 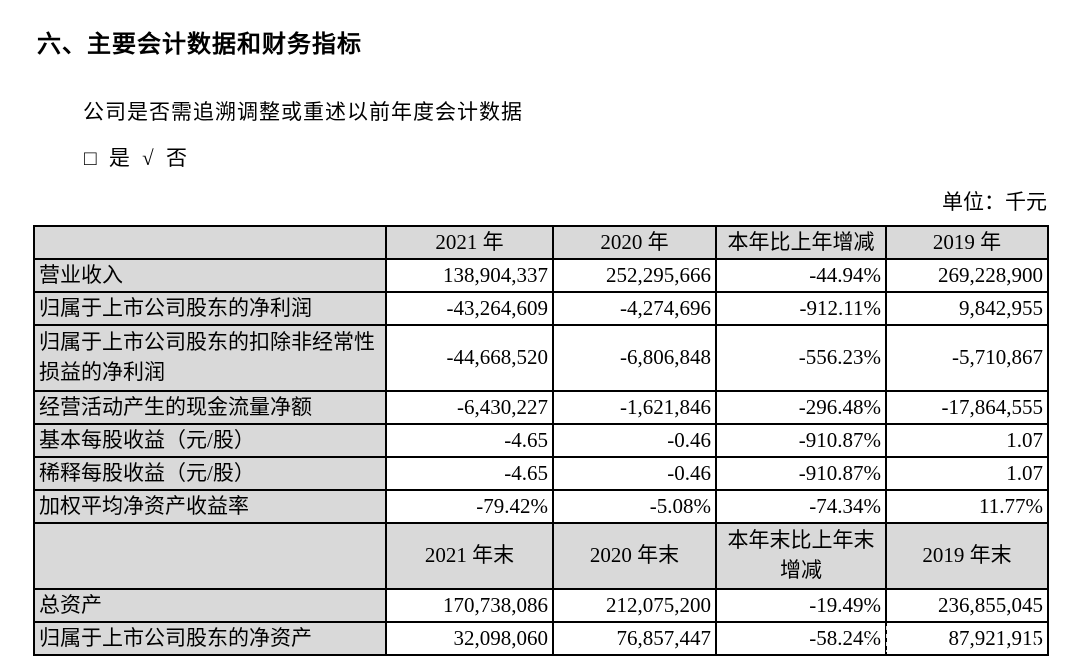 I want to click on cell-2019: 11.77%, so click(x=967, y=506).